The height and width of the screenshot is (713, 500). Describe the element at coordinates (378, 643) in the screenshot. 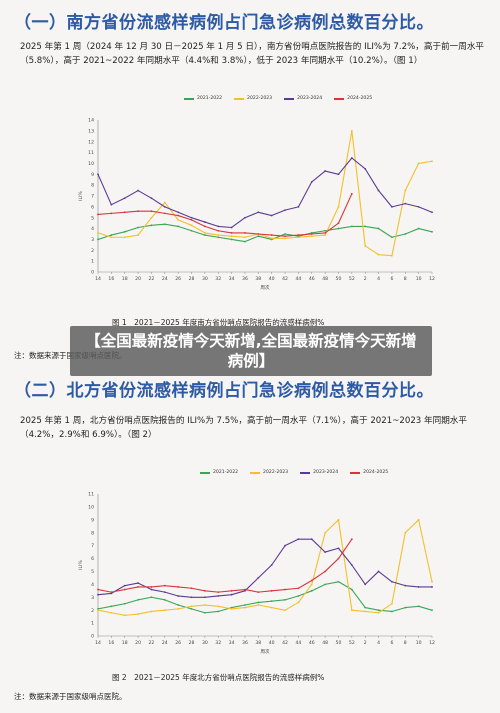

I see `x-tick-label: 4` at that location.